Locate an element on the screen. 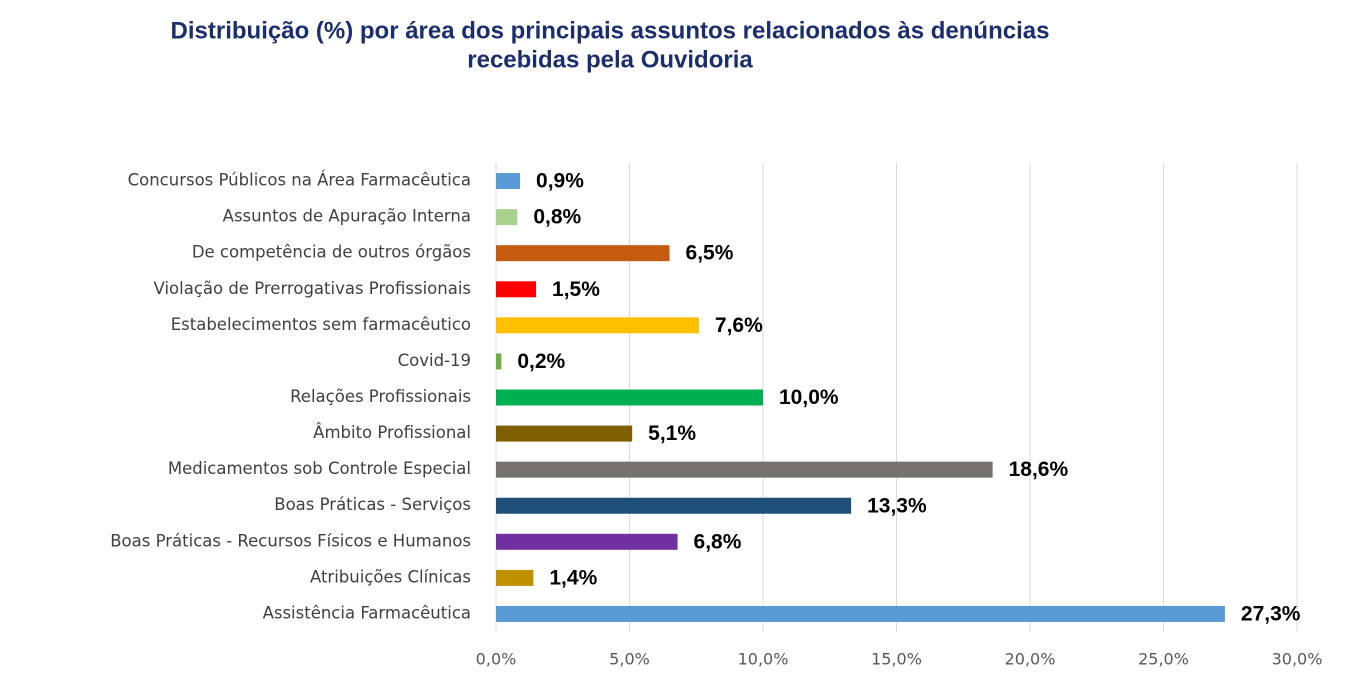 This screenshot has width=1354, height=675. x-tick-label: 5,0% is located at coordinates (629, 659).